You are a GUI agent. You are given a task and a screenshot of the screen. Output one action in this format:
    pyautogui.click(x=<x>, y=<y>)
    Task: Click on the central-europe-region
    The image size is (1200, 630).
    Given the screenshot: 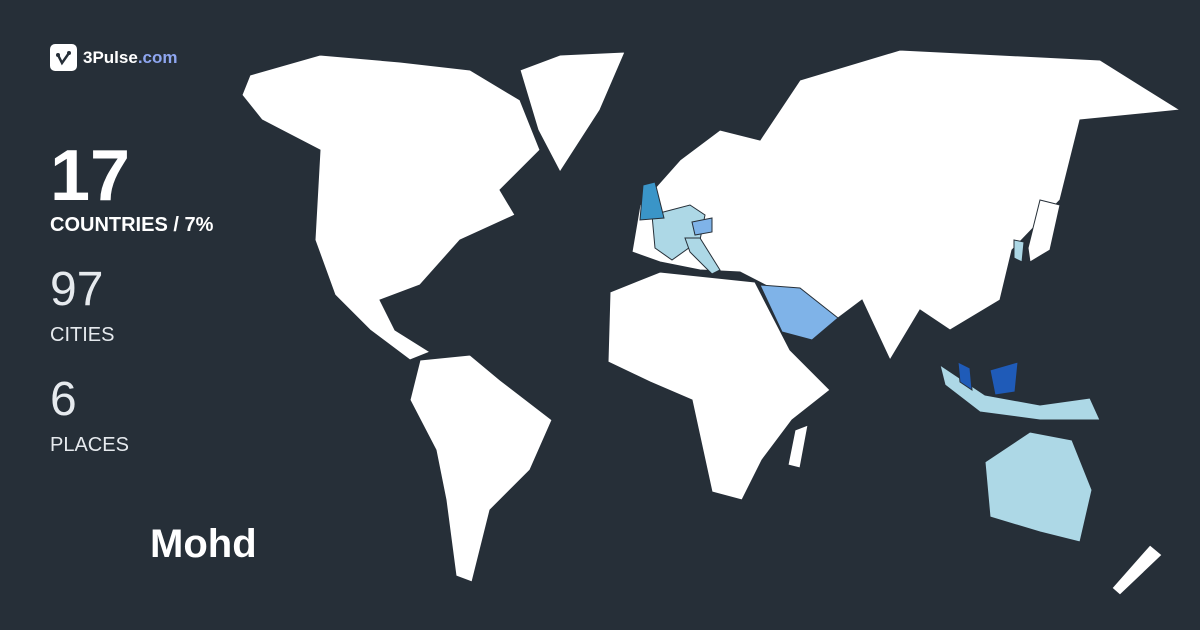 What is the action you would take?
    pyautogui.click(x=702, y=226)
    